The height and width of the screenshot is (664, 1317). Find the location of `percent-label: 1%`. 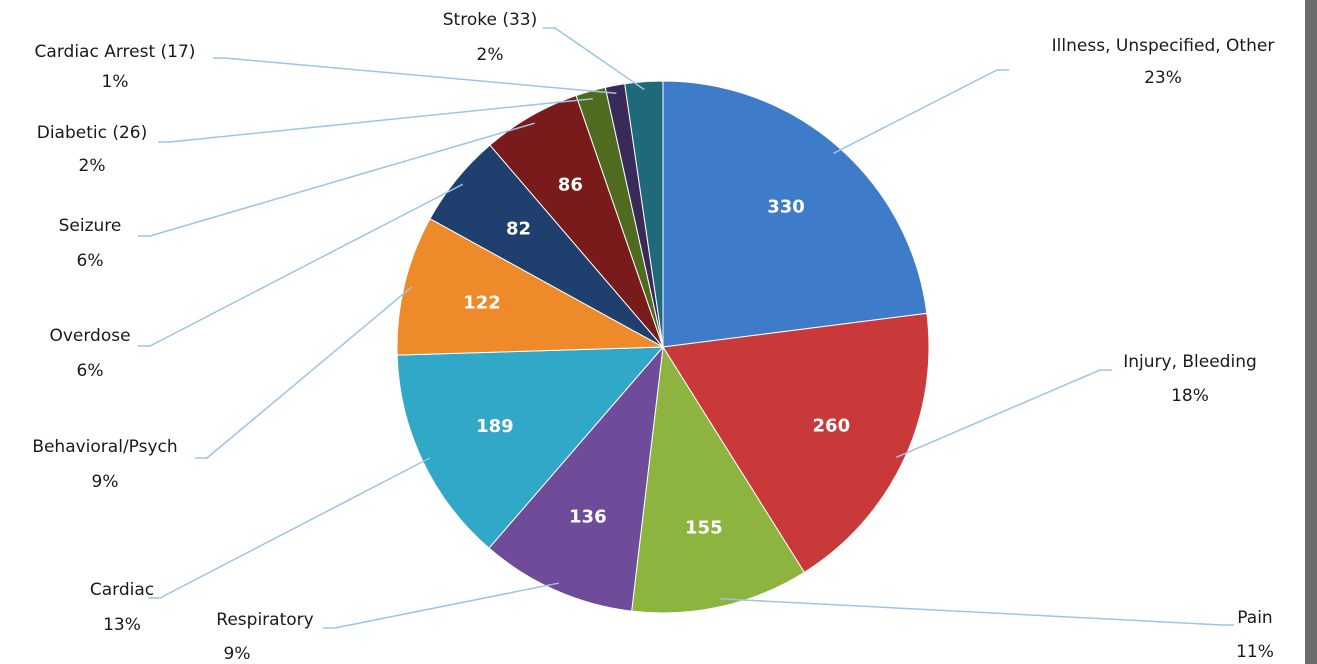

percent-label: 1% is located at coordinates (115, 82).